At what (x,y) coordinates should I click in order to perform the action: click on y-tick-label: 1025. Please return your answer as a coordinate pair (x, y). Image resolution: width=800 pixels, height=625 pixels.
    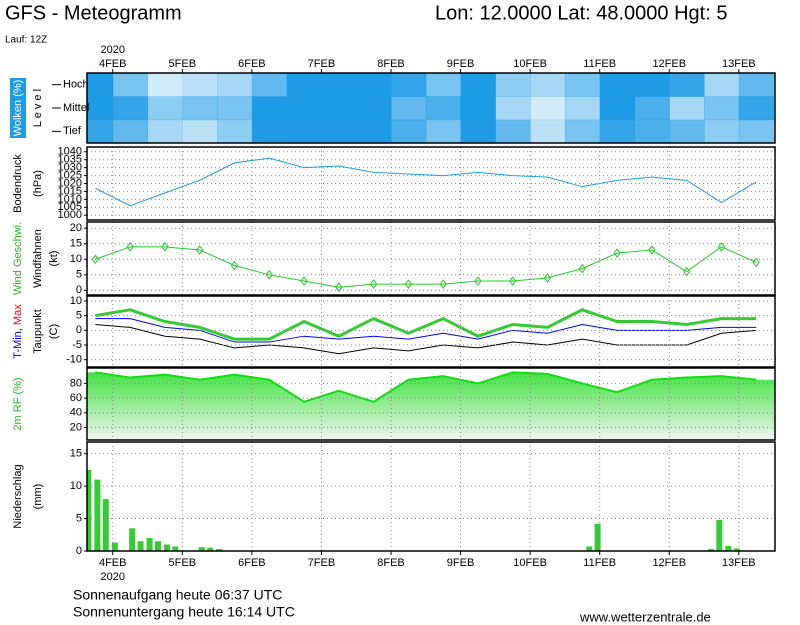
    Looking at the image, I should click on (70, 175).